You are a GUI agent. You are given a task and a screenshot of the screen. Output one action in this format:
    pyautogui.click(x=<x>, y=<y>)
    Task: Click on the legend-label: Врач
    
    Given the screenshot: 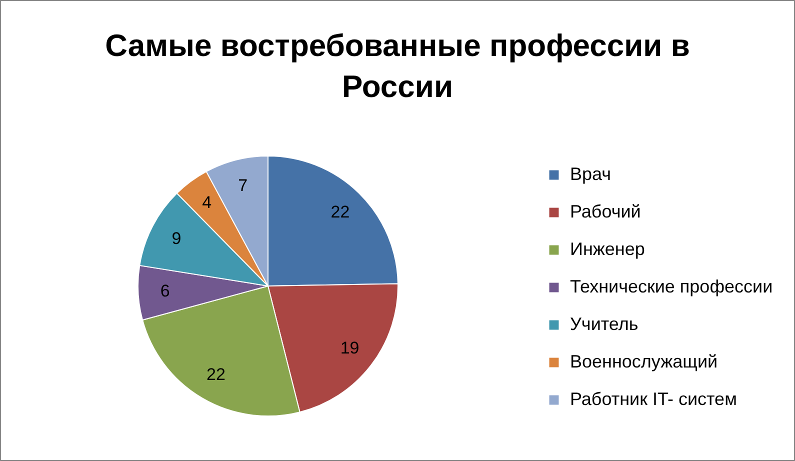 What is the action you would take?
    pyautogui.click(x=591, y=174)
    